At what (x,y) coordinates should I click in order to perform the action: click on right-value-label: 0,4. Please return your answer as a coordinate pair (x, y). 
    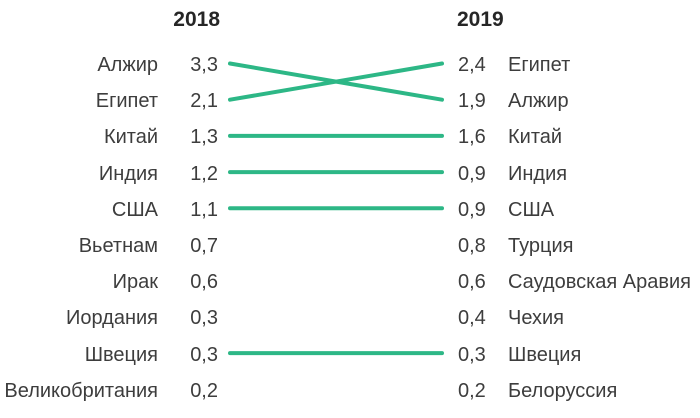
    Looking at the image, I should click on (472, 318).